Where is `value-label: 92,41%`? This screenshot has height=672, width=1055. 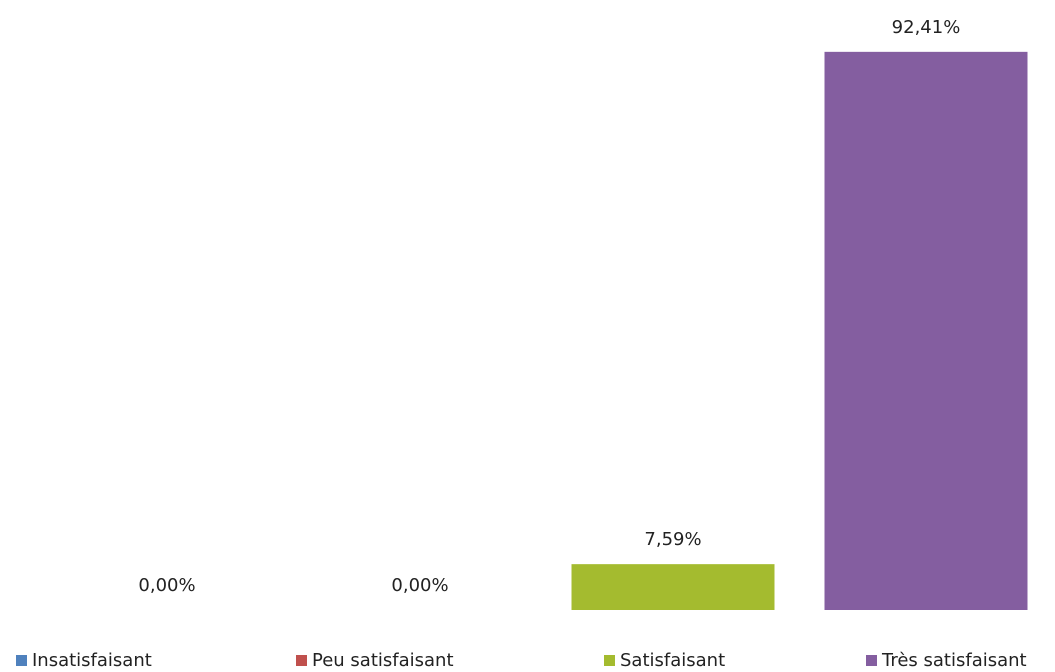
value-label: 92,41% is located at coordinates (926, 27).